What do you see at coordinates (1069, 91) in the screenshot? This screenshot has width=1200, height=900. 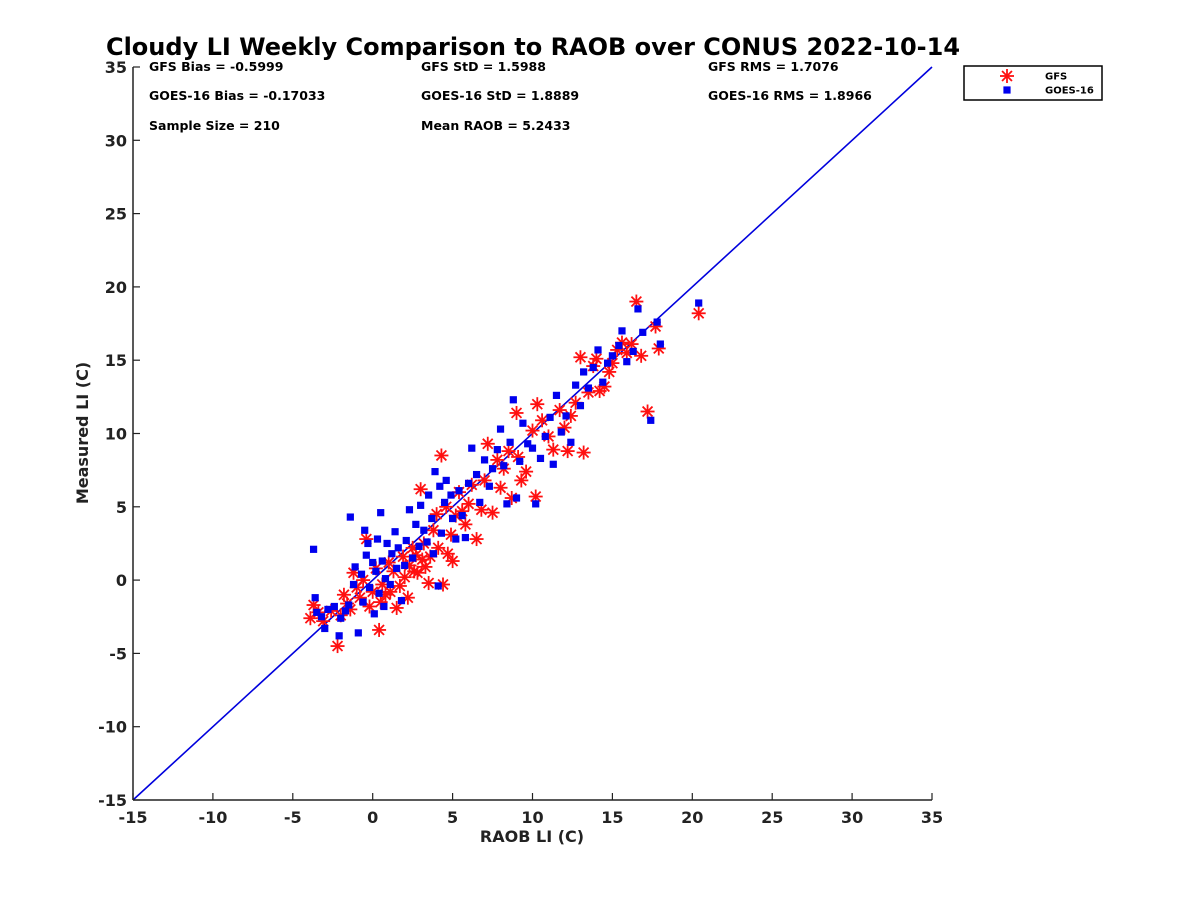 I see `legend-label: GOES-16` at bounding box center [1069, 91].